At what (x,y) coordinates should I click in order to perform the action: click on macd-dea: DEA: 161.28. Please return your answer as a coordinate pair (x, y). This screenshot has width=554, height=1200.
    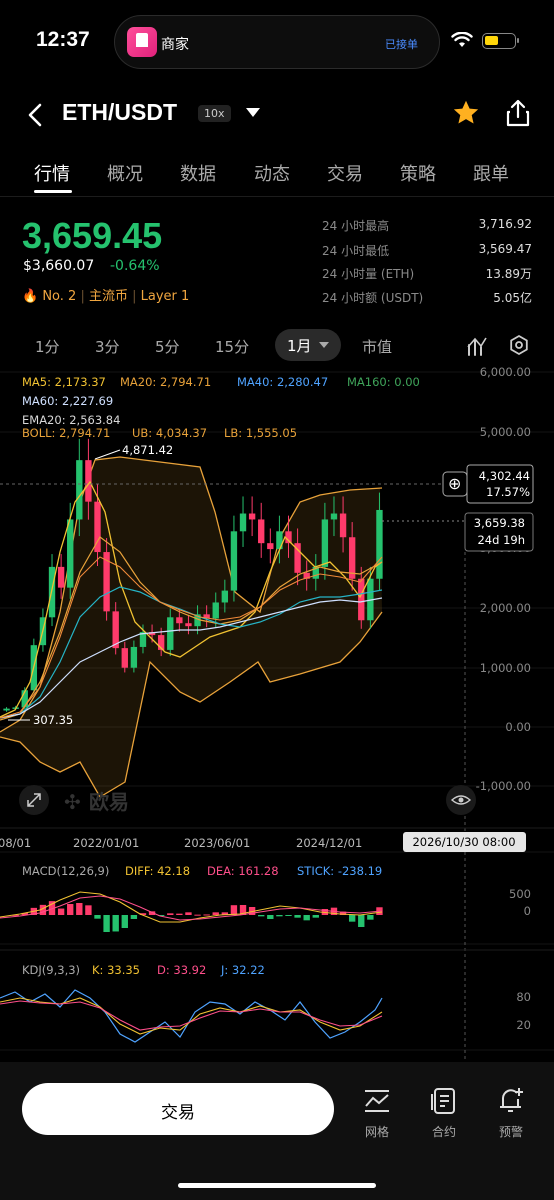
    Looking at the image, I should click on (243, 871).